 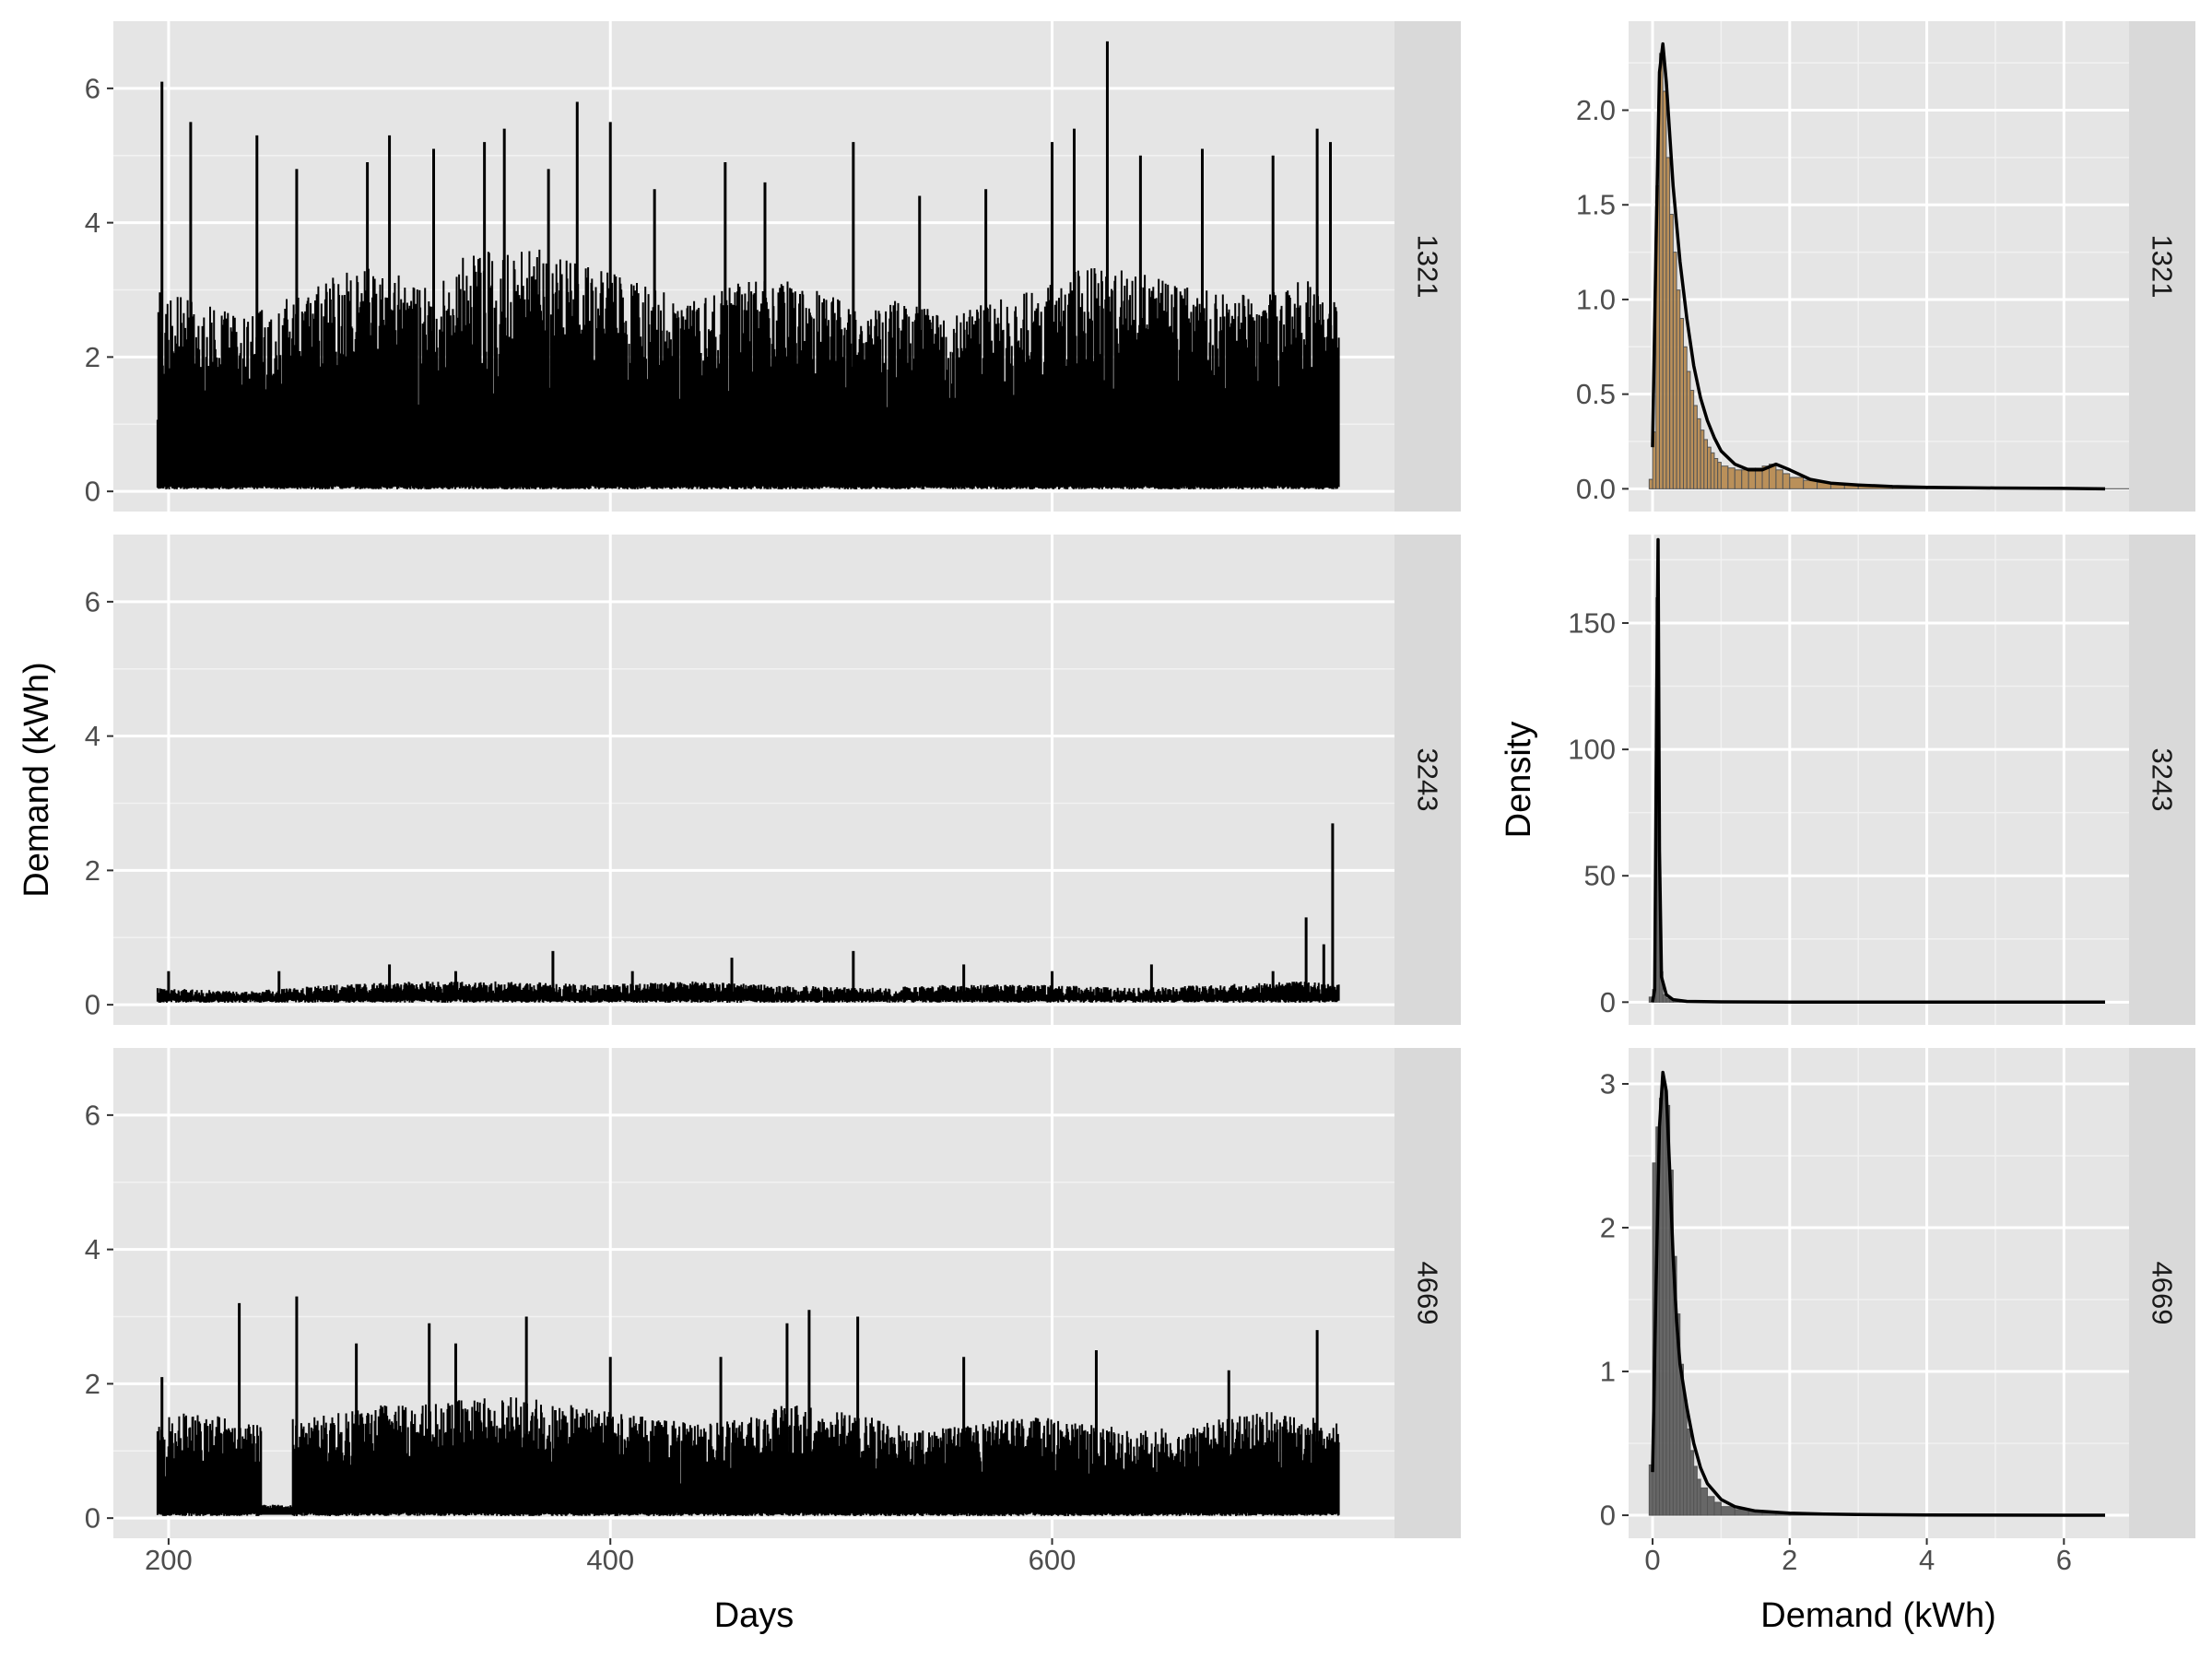 What do you see at coordinates (1652, 1560) in the screenshot?
I see `x-tick-label: 0` at bounding box center [1652, 1560].